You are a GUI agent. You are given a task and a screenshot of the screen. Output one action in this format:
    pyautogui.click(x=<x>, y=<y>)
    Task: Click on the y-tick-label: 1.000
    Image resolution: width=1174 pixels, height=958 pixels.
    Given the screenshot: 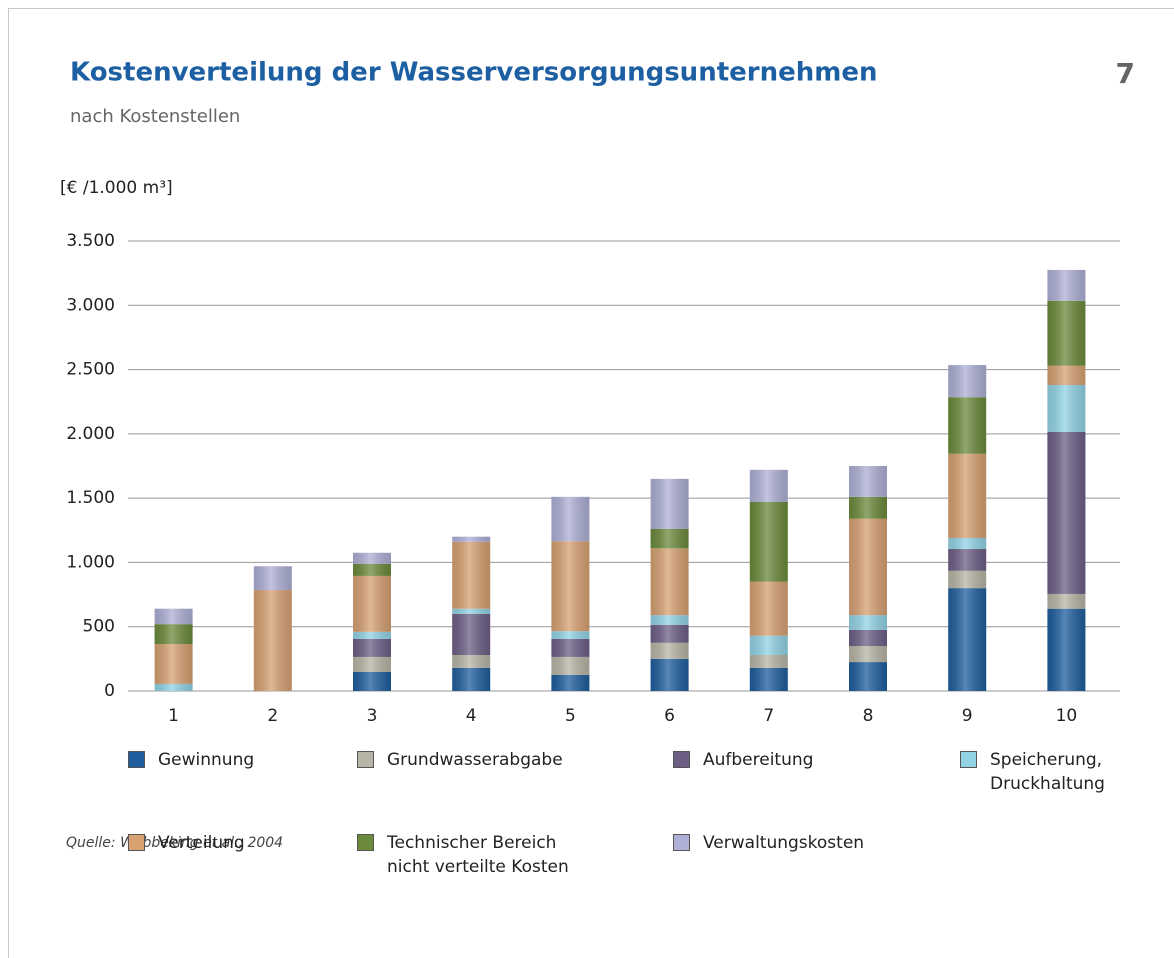 What is the action you would take?
    pyautogui.click(x=90, y=562)
    